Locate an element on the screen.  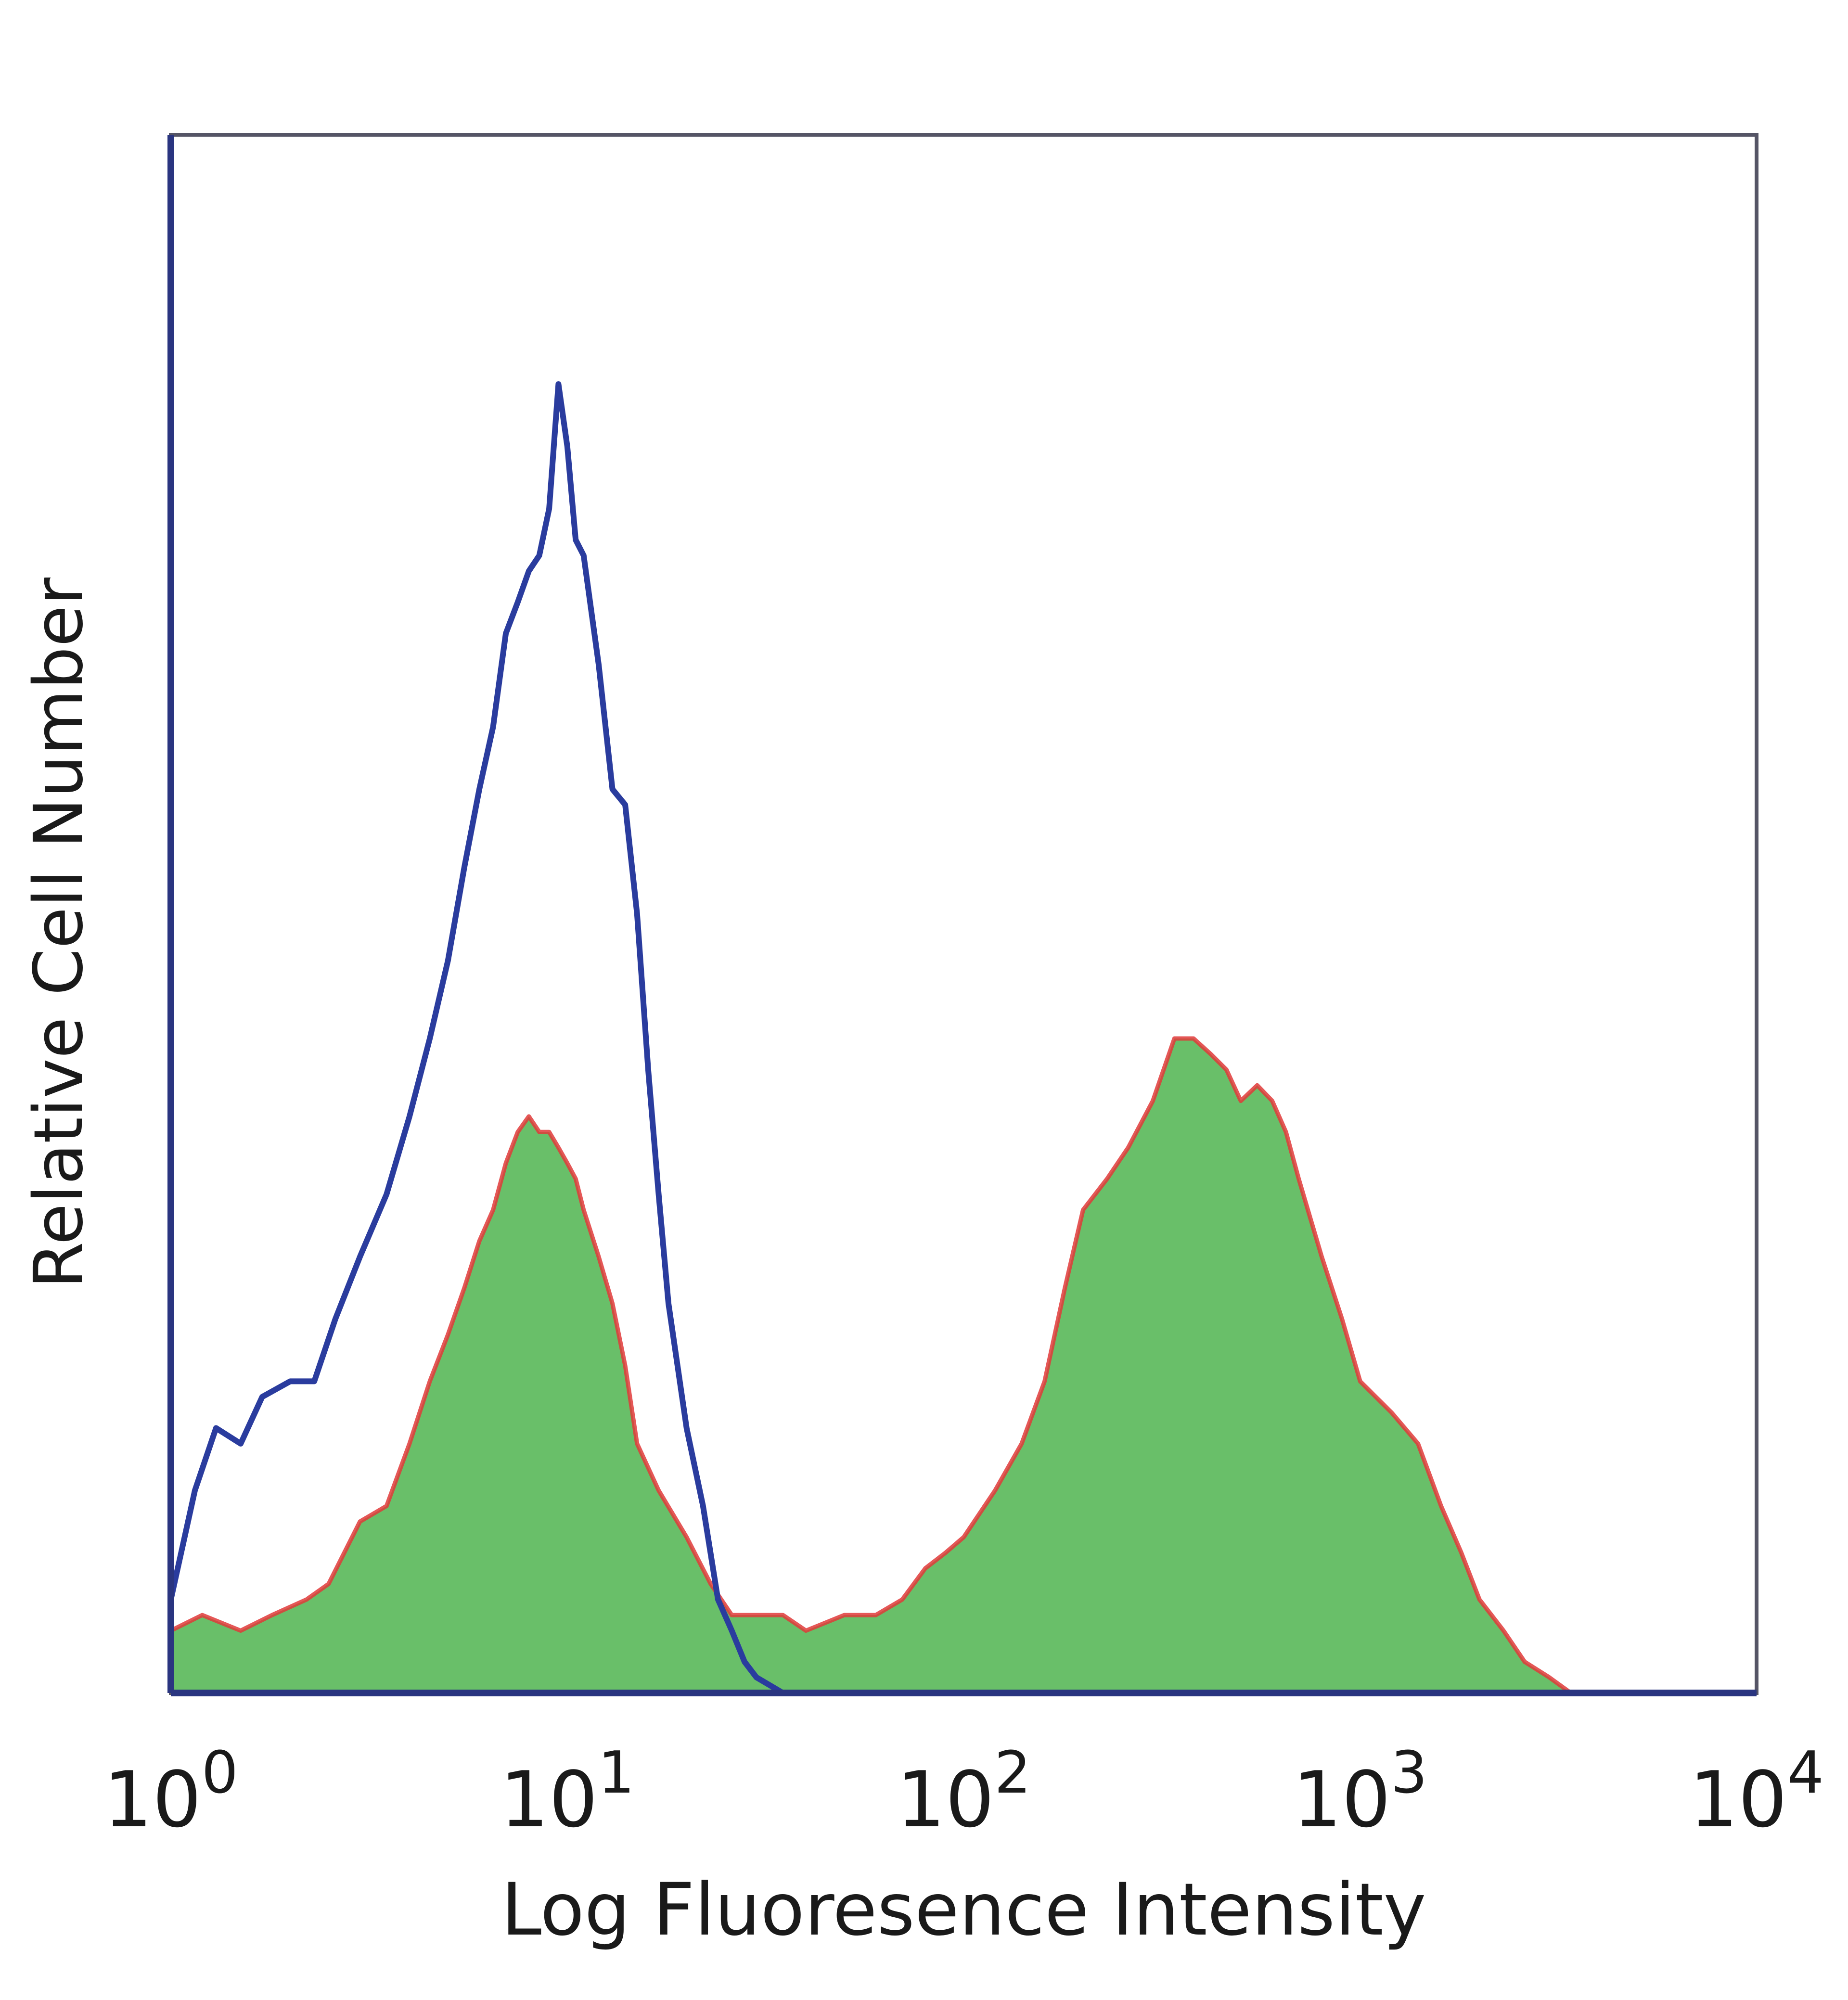
x-tick-labels: 10⁰ 10¹ 10² 10³ 10⁴ is located at coordinates (963, 1792).